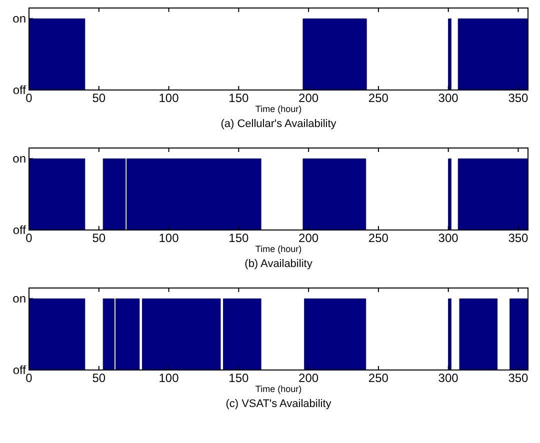  I want to click on text: (c) VSAT's Availability, so click(279, 404).